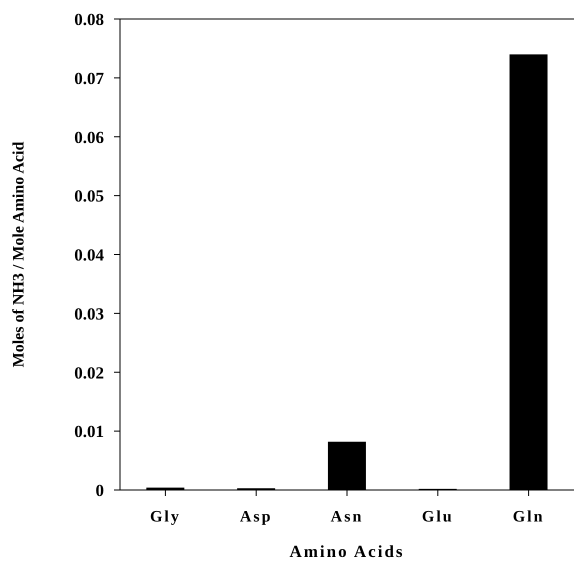 The width and height of the screenshot is (574, 567). I want to click on y-tick-label: 0.07, so click(89, 78).